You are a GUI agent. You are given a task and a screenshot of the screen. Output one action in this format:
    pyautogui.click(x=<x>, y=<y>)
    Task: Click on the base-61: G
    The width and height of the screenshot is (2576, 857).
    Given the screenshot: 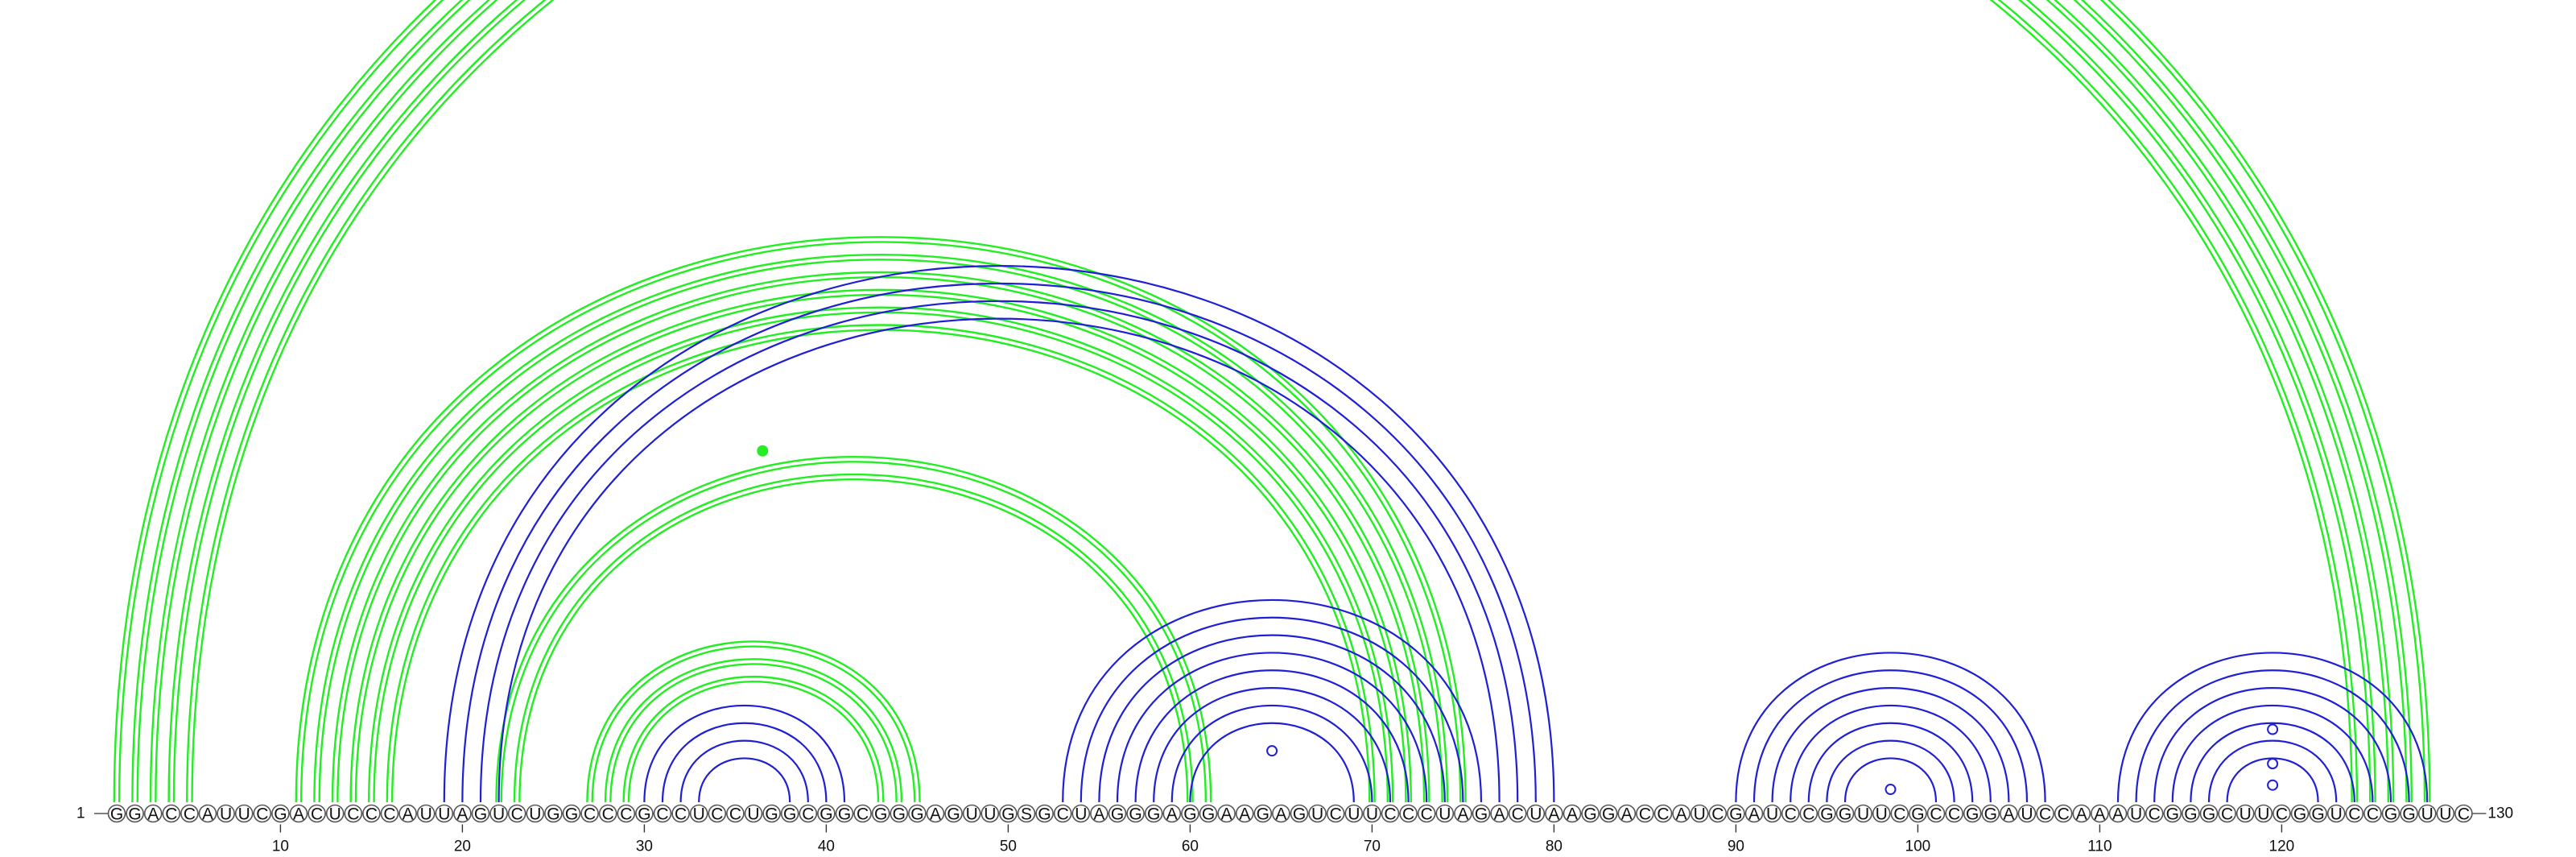 What is the action you would take?
    pyautogui.click(x=1208, y=814)
    